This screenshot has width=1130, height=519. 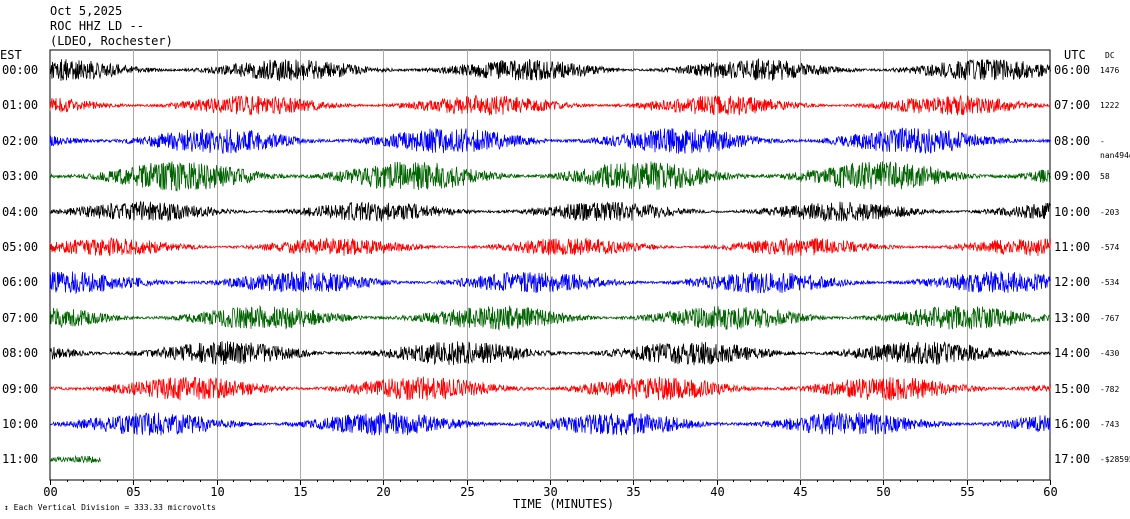 What do you see at coordinates (20, 211) in the screenshot?
I see `est-hour-label: 04:00` at bounding box center [20, 211].